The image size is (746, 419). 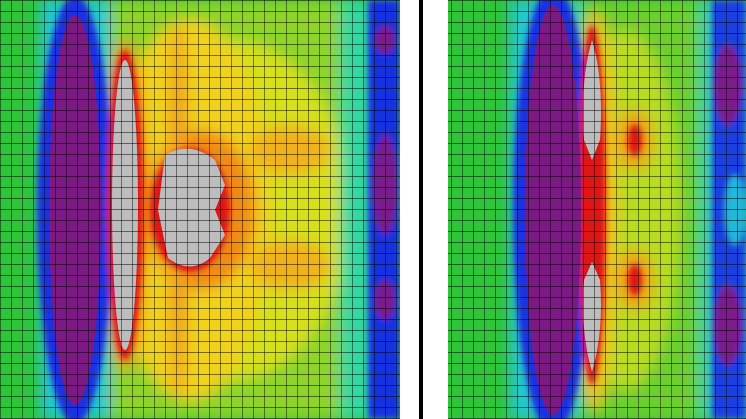 I want to click on divider, so click(x=421, y=209).